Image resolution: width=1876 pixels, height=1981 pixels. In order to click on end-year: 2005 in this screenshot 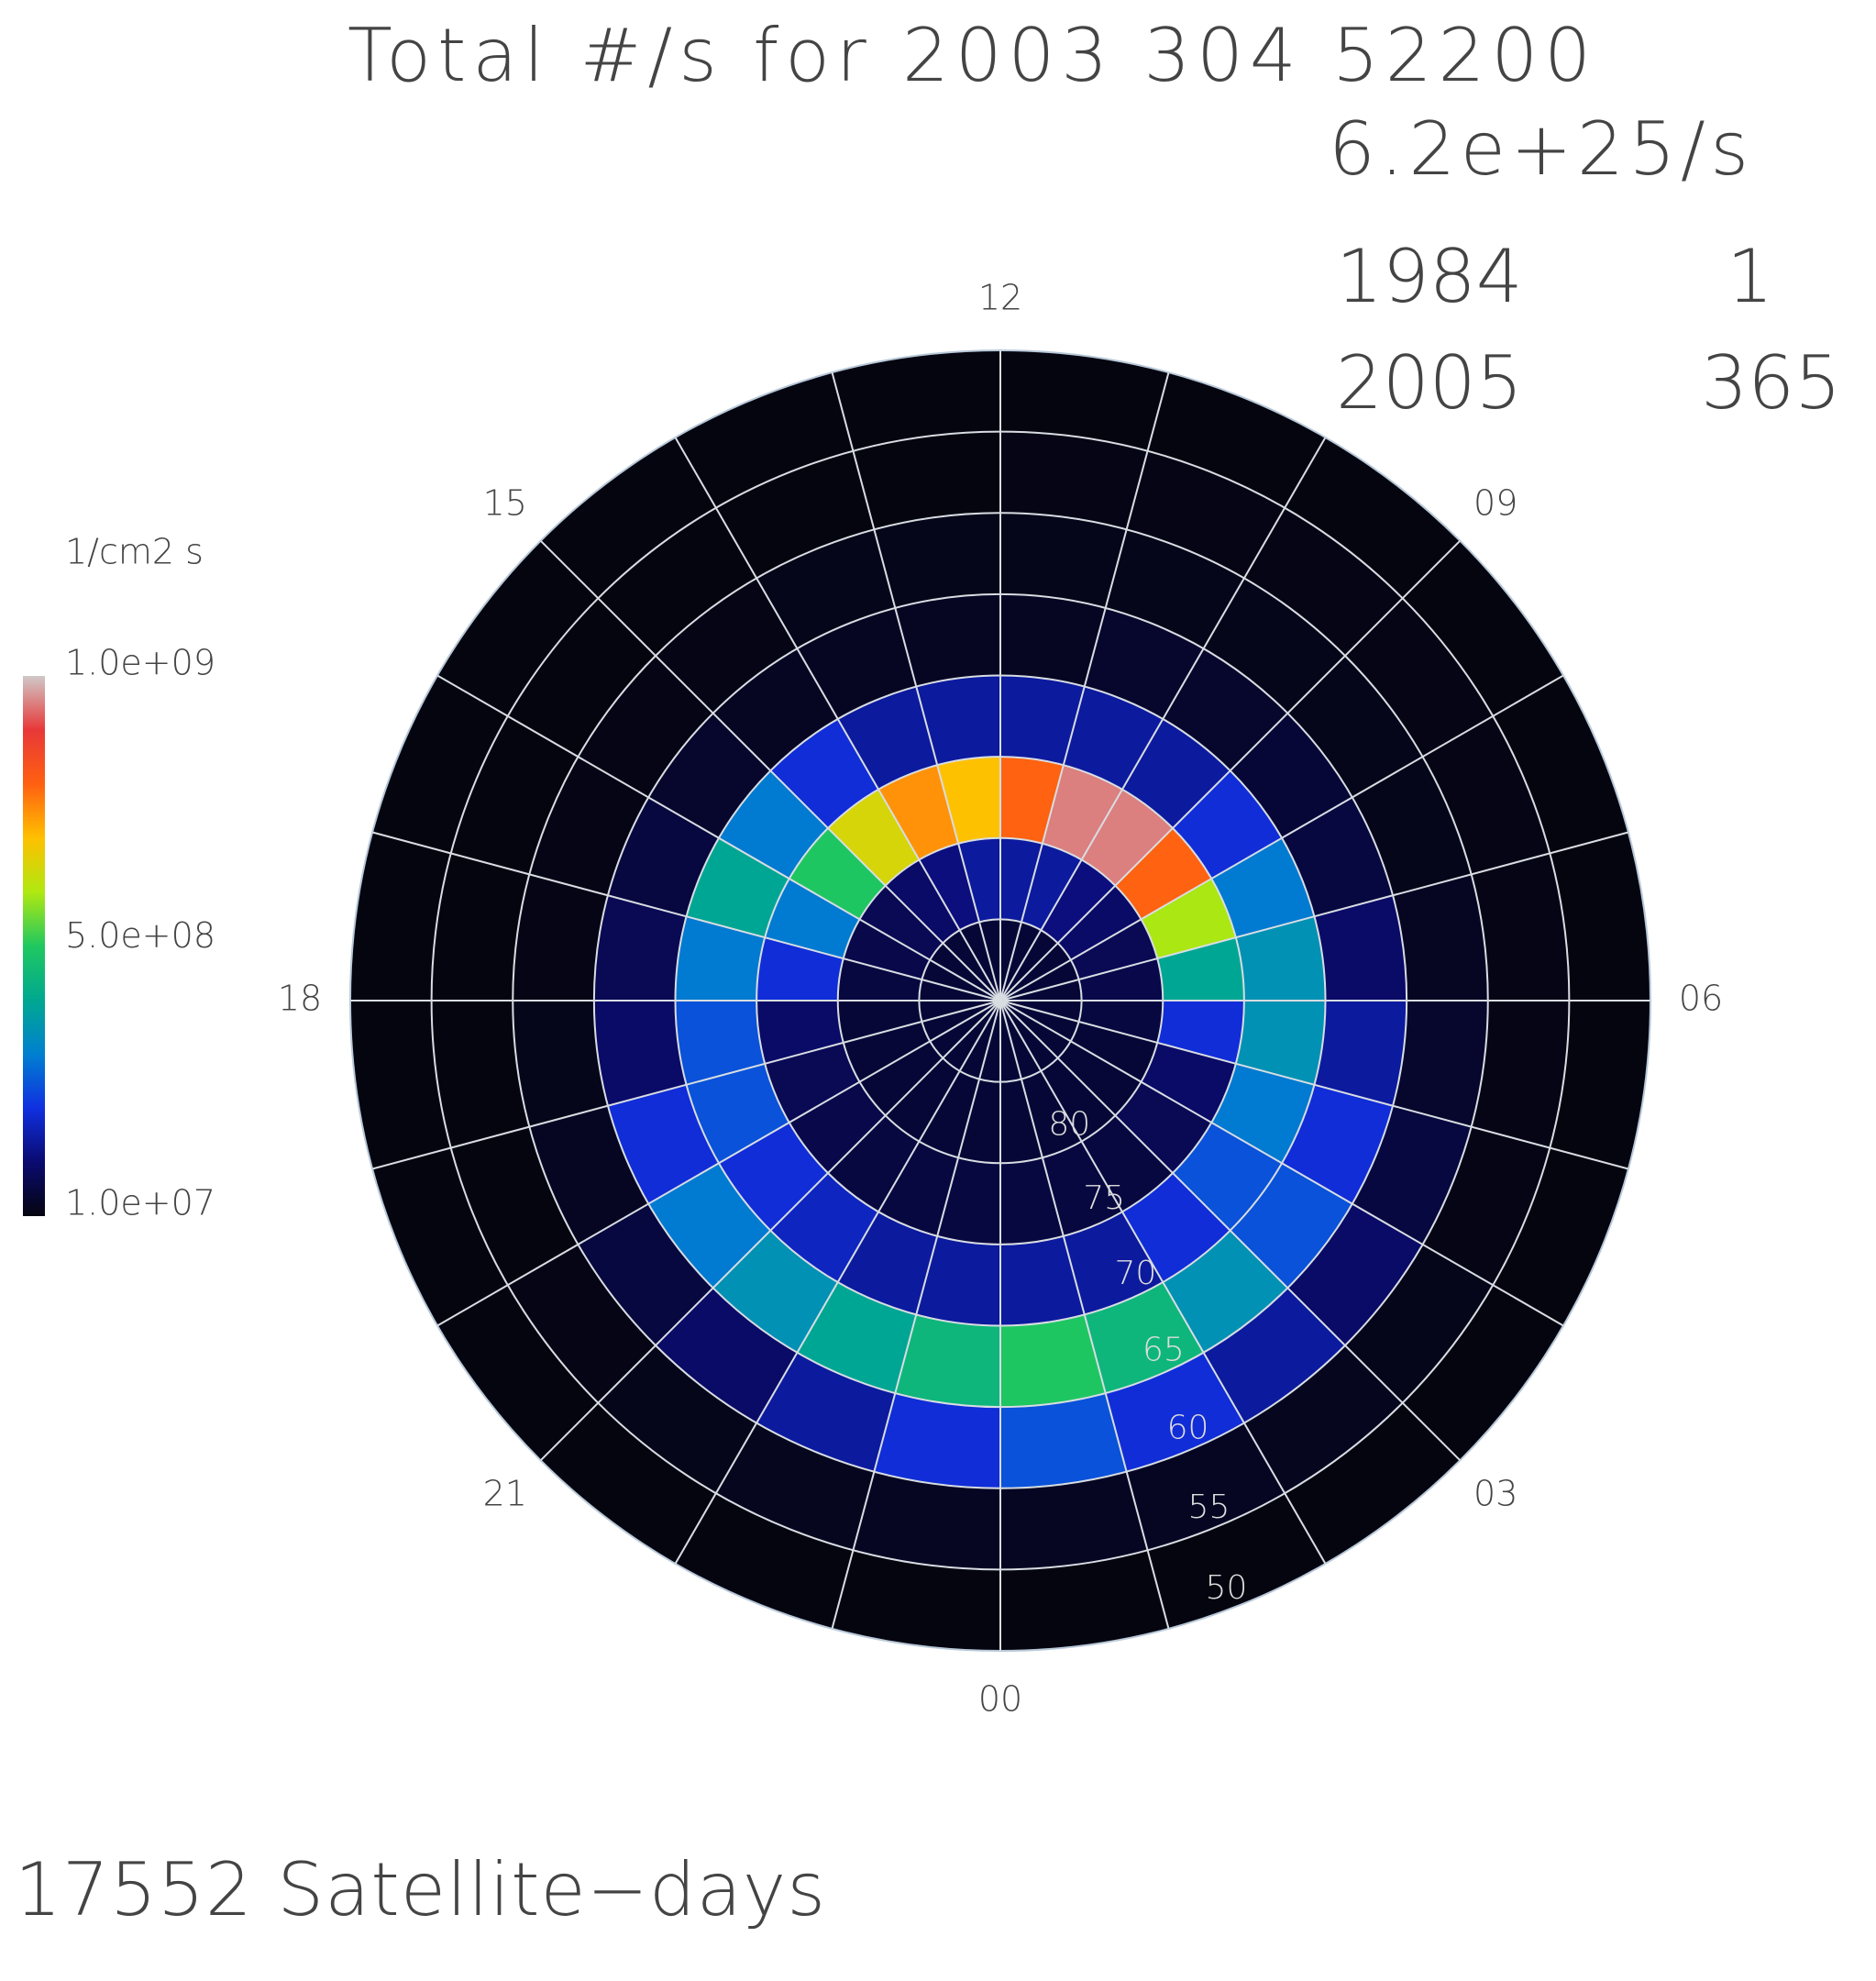, I will do `click(1429, 383)`.